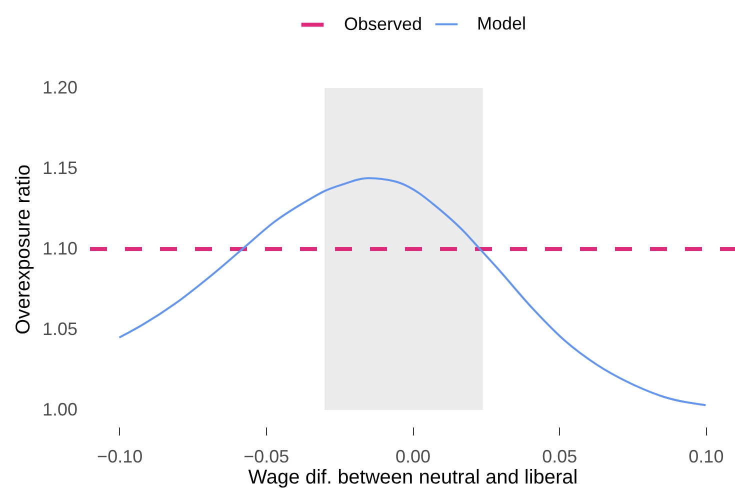  I want to click on y-tick-label: 1.00, so click(60, 410).